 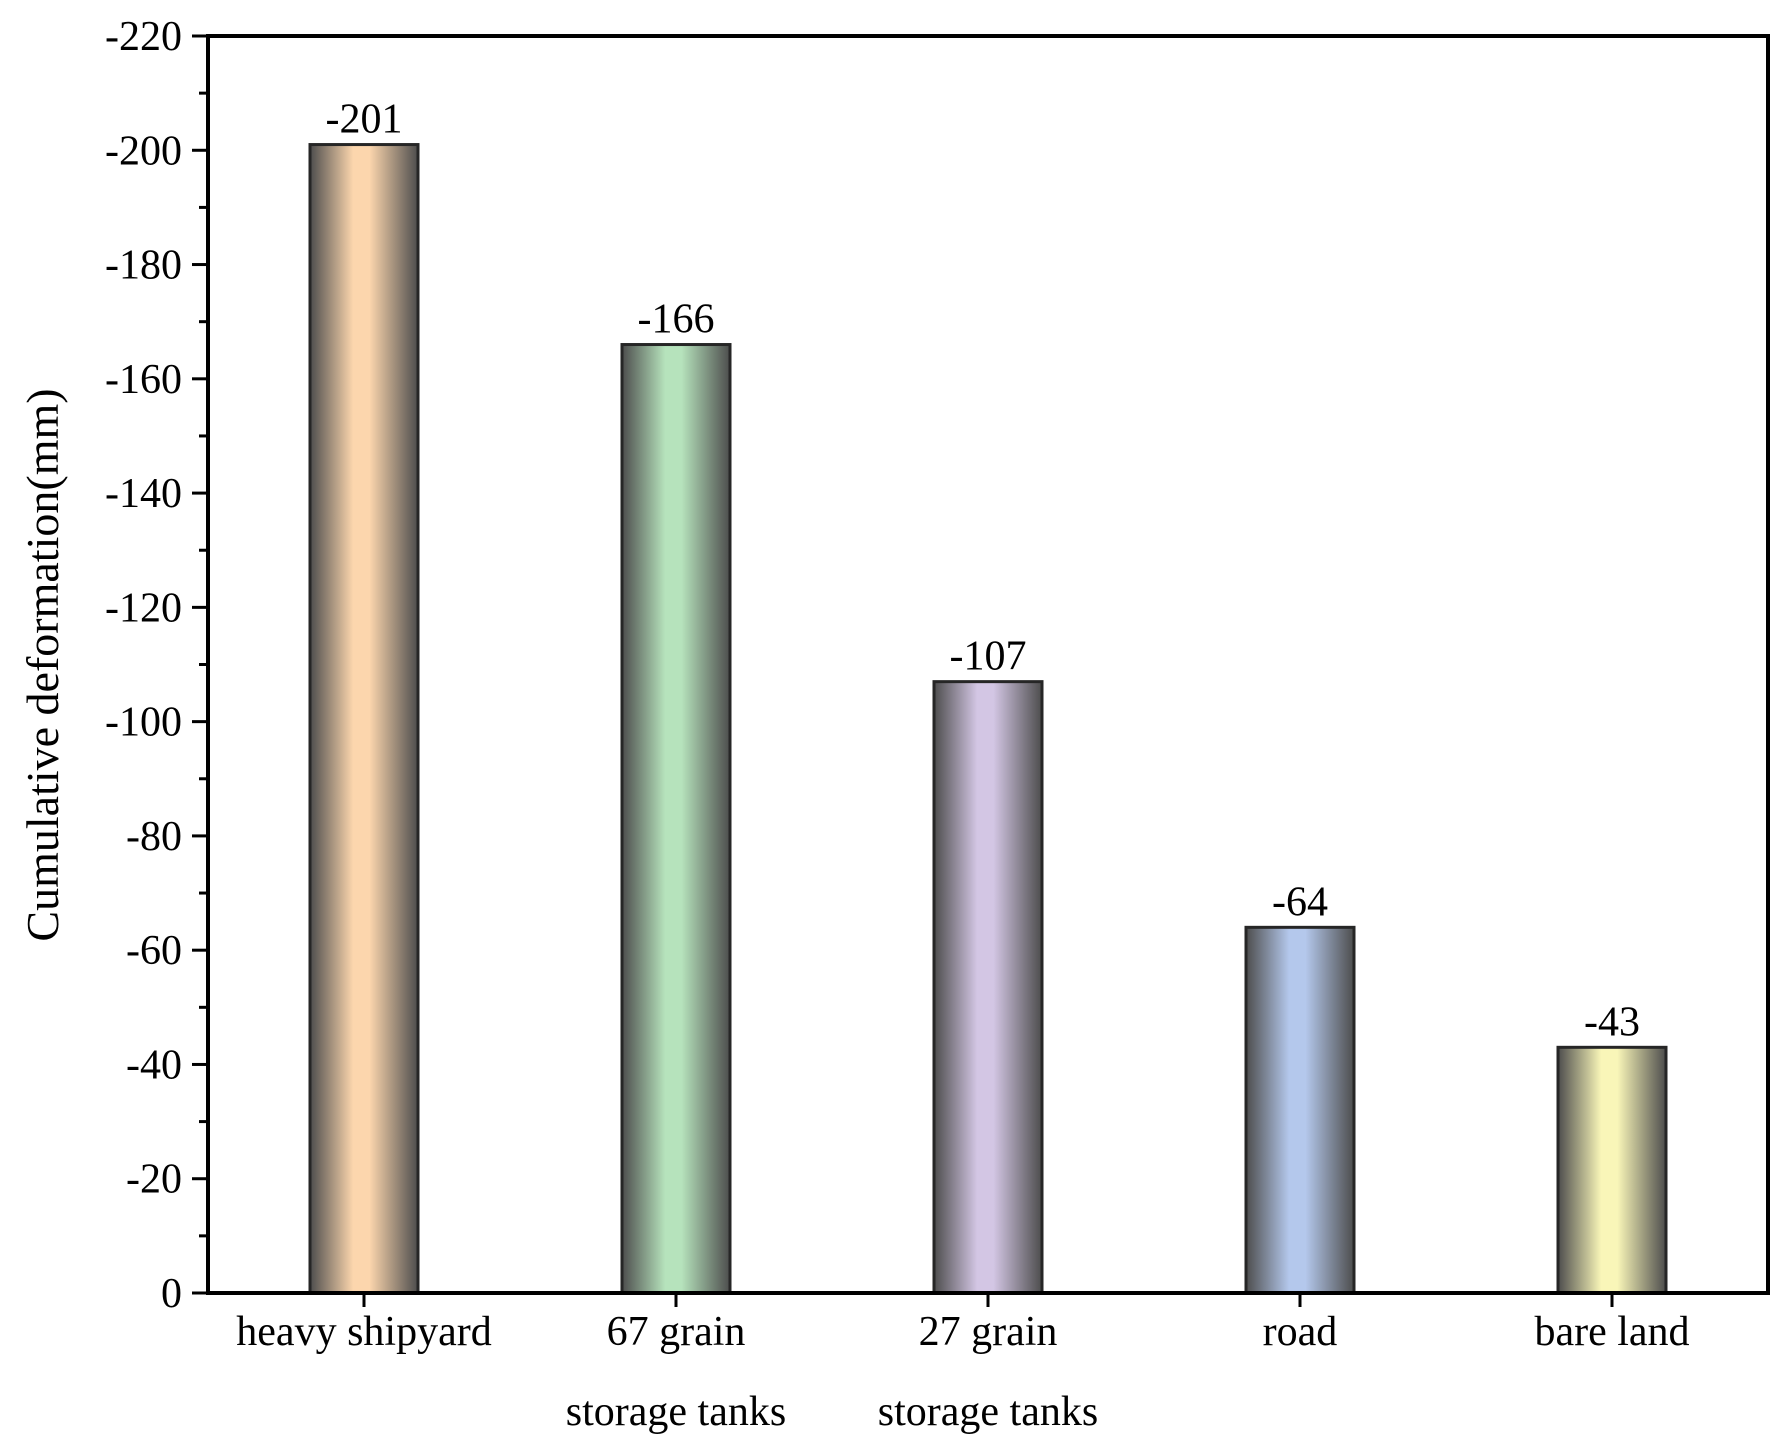 I want to click on x-tick-label-4: road, so click(x=1300, y=1332).